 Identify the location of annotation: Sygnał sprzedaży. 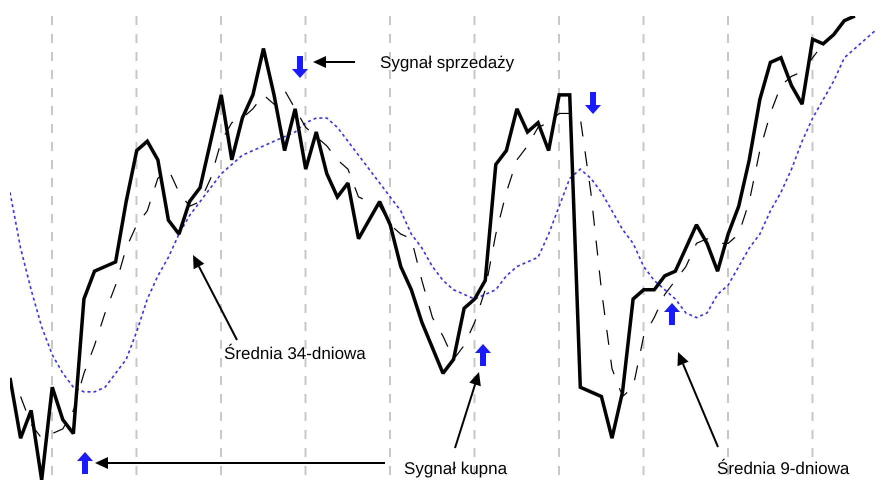
(447, 62).